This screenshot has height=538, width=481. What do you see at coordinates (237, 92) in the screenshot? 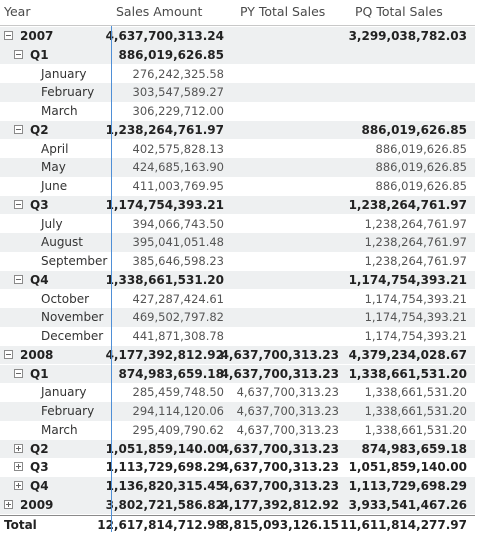
I see `matrix-row: February 303,547,589.27` at bounding box center [237, 92].